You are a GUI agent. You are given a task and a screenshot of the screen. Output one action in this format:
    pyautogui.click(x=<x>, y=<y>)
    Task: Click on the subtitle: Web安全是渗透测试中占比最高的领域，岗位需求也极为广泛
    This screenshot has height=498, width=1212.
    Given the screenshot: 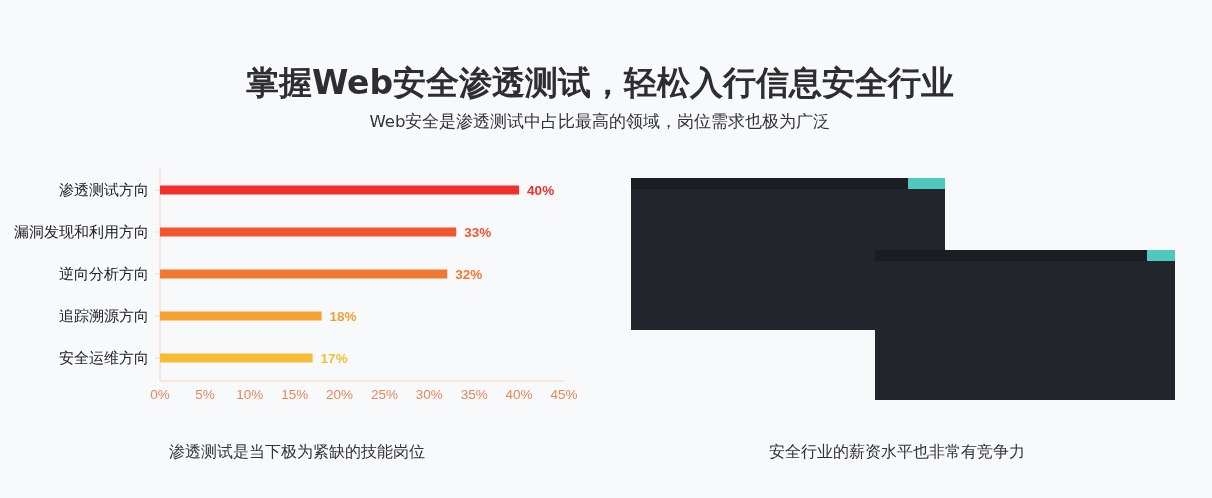 What is the action you would take?
    pyautogui.click(x=600, y=121)
    